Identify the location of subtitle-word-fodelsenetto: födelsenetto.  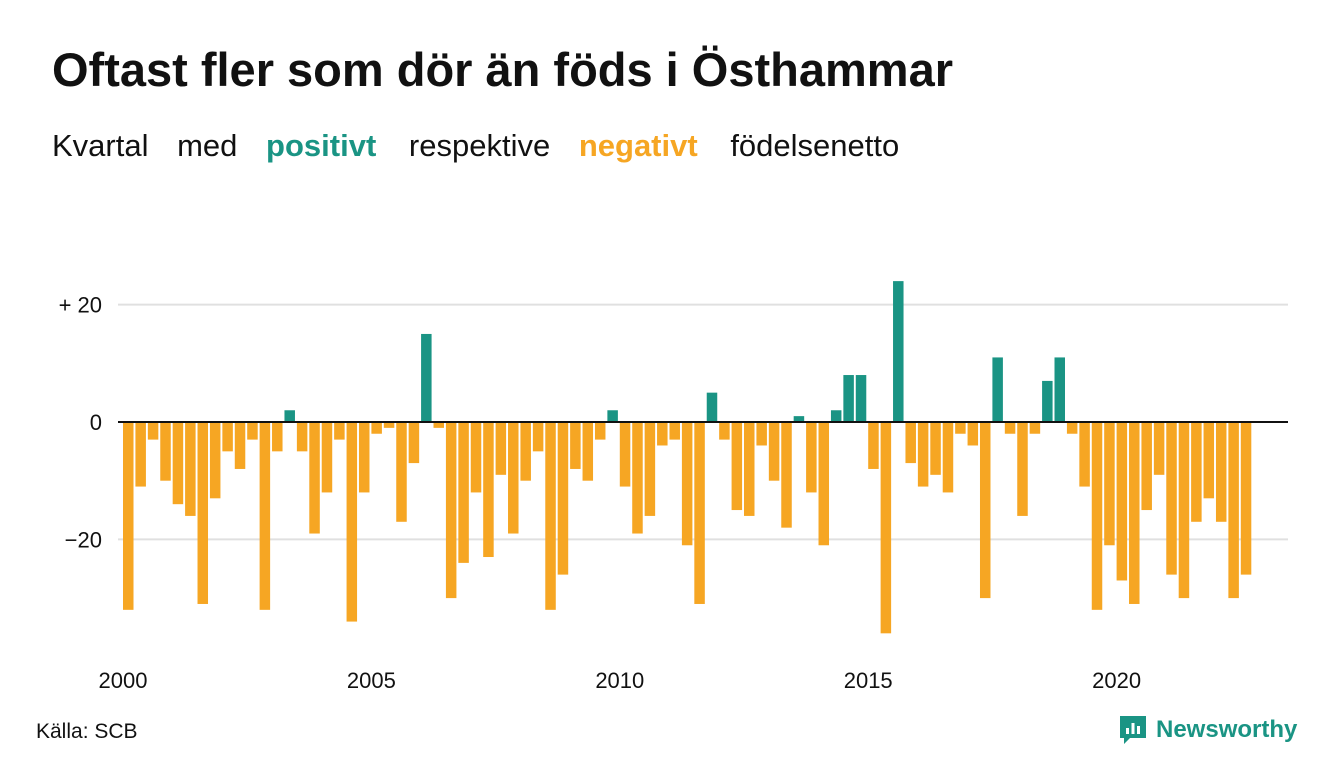
(815, 145).